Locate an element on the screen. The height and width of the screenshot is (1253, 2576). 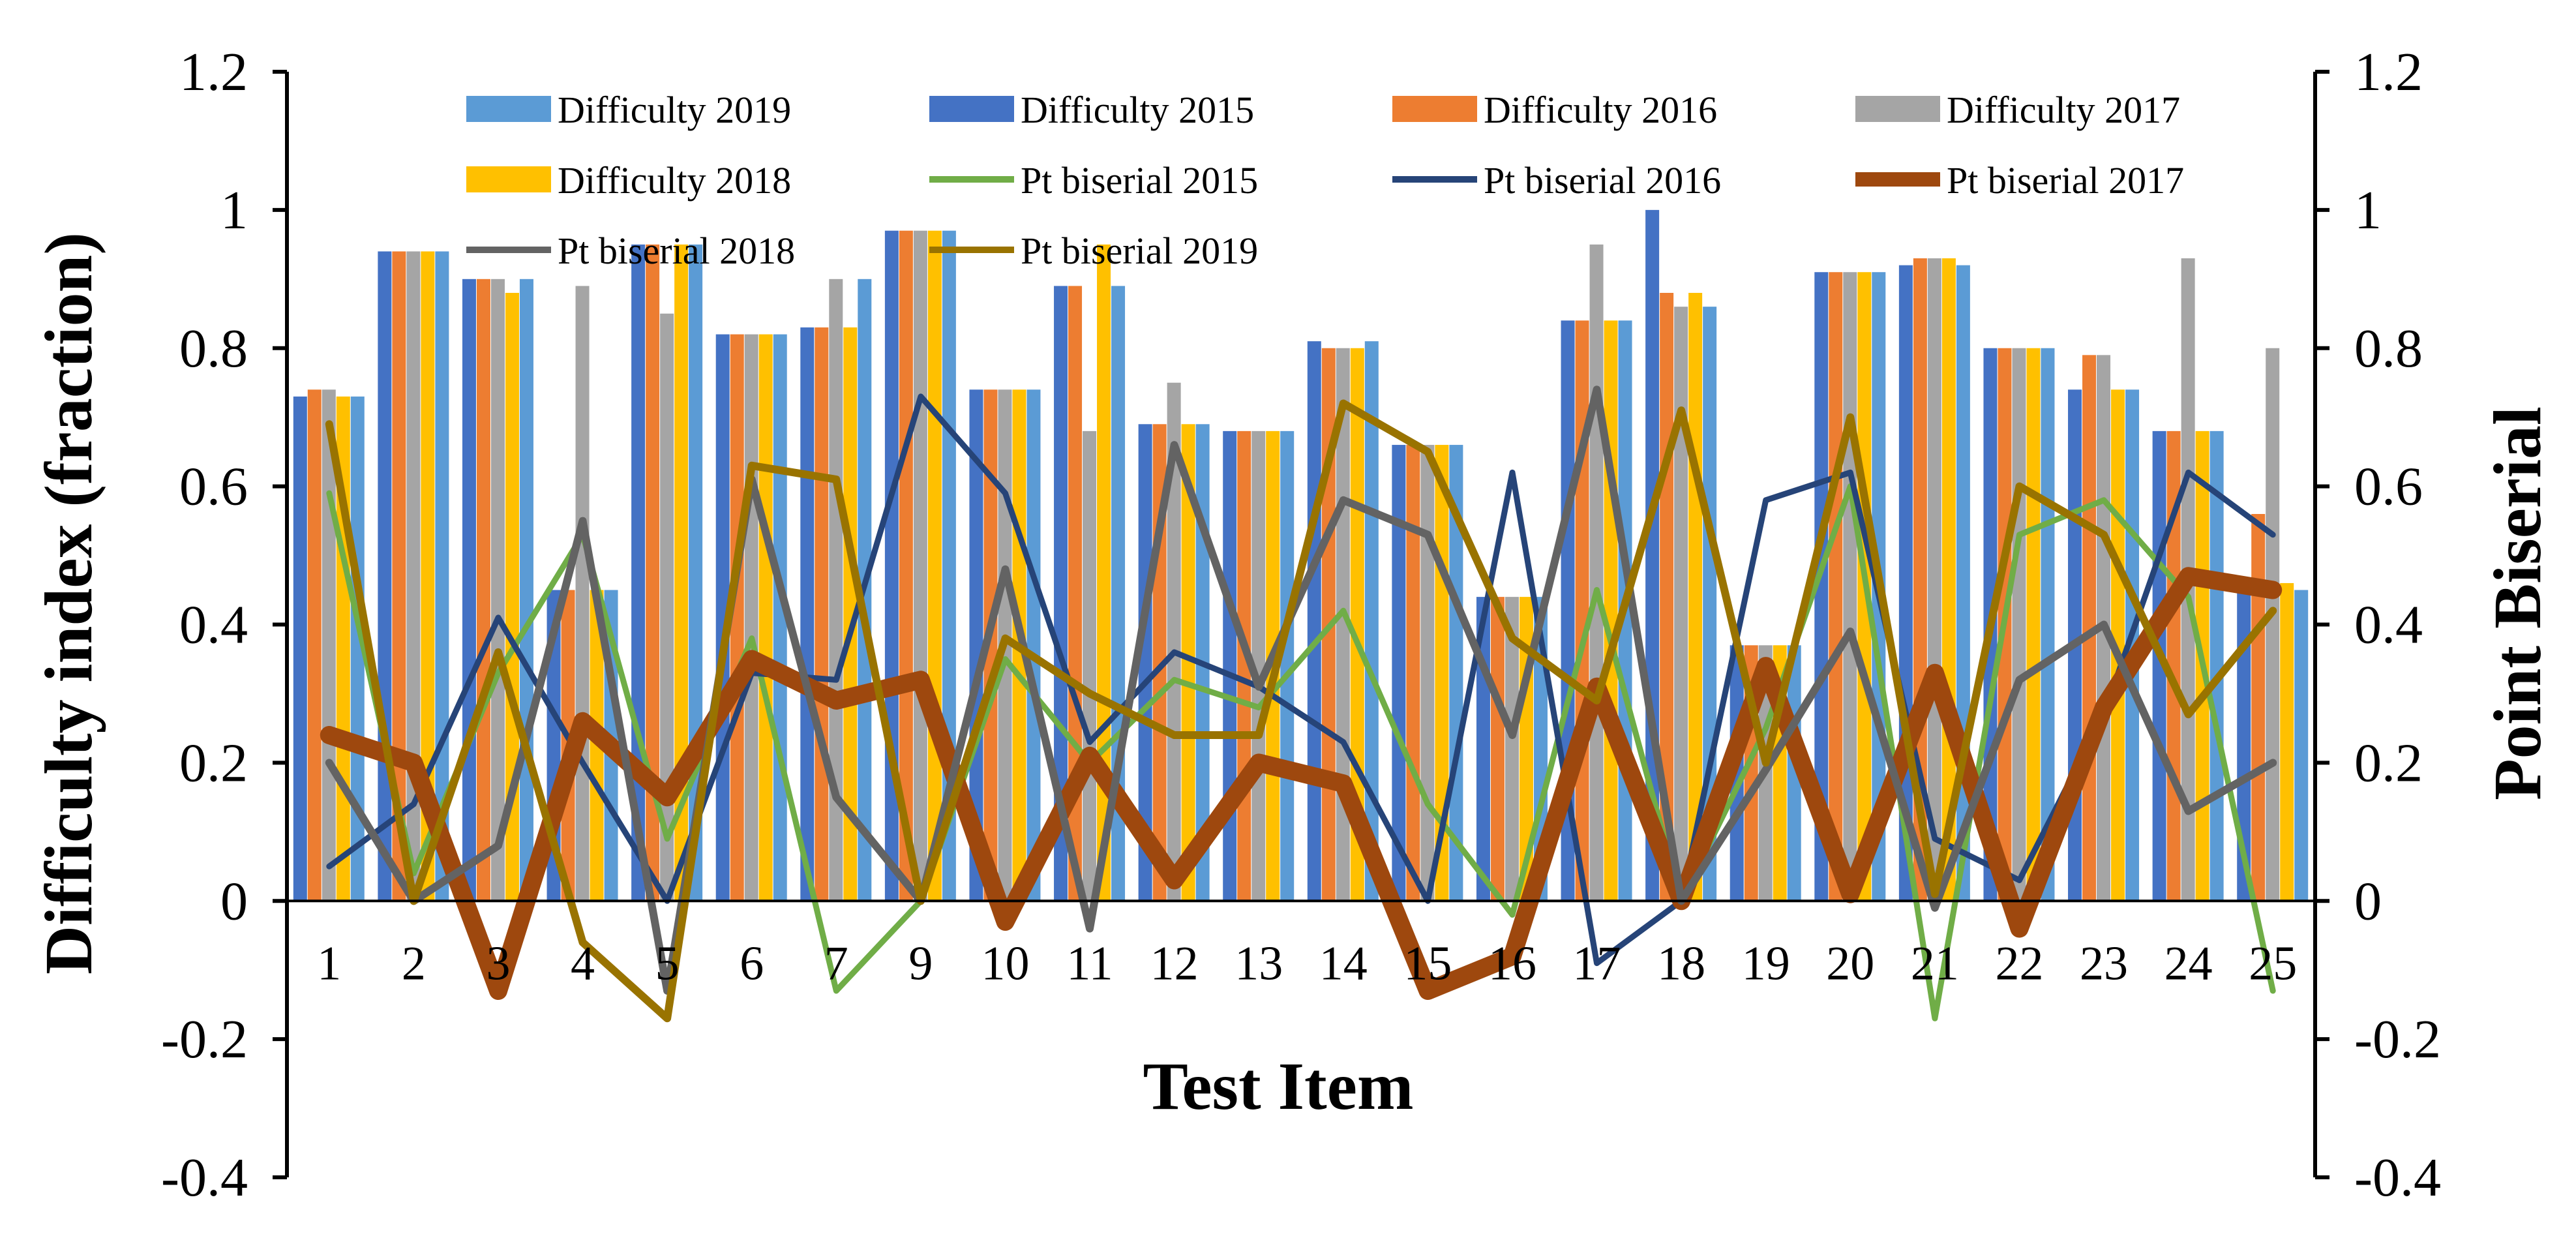
y-tick-label: 0.8 is located at coordinates (213, 348).